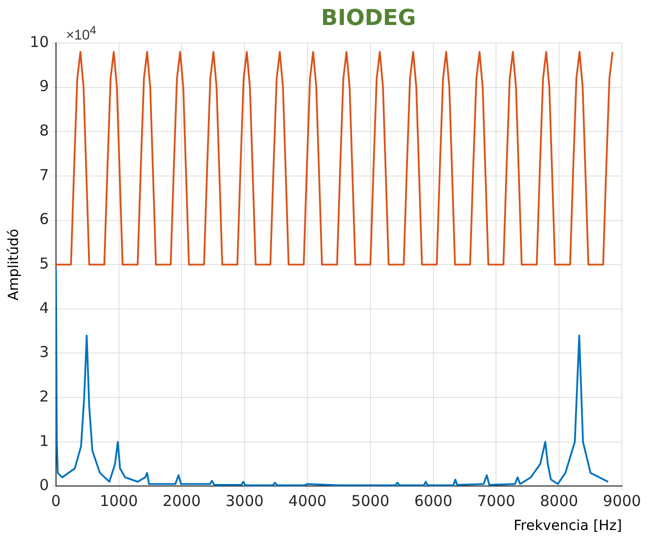 The height and width of the screenshot is (549, 657). Describe the element at coordinates (181, 501) in the screenshot. I see `x-tick-label: 2000` at that location.